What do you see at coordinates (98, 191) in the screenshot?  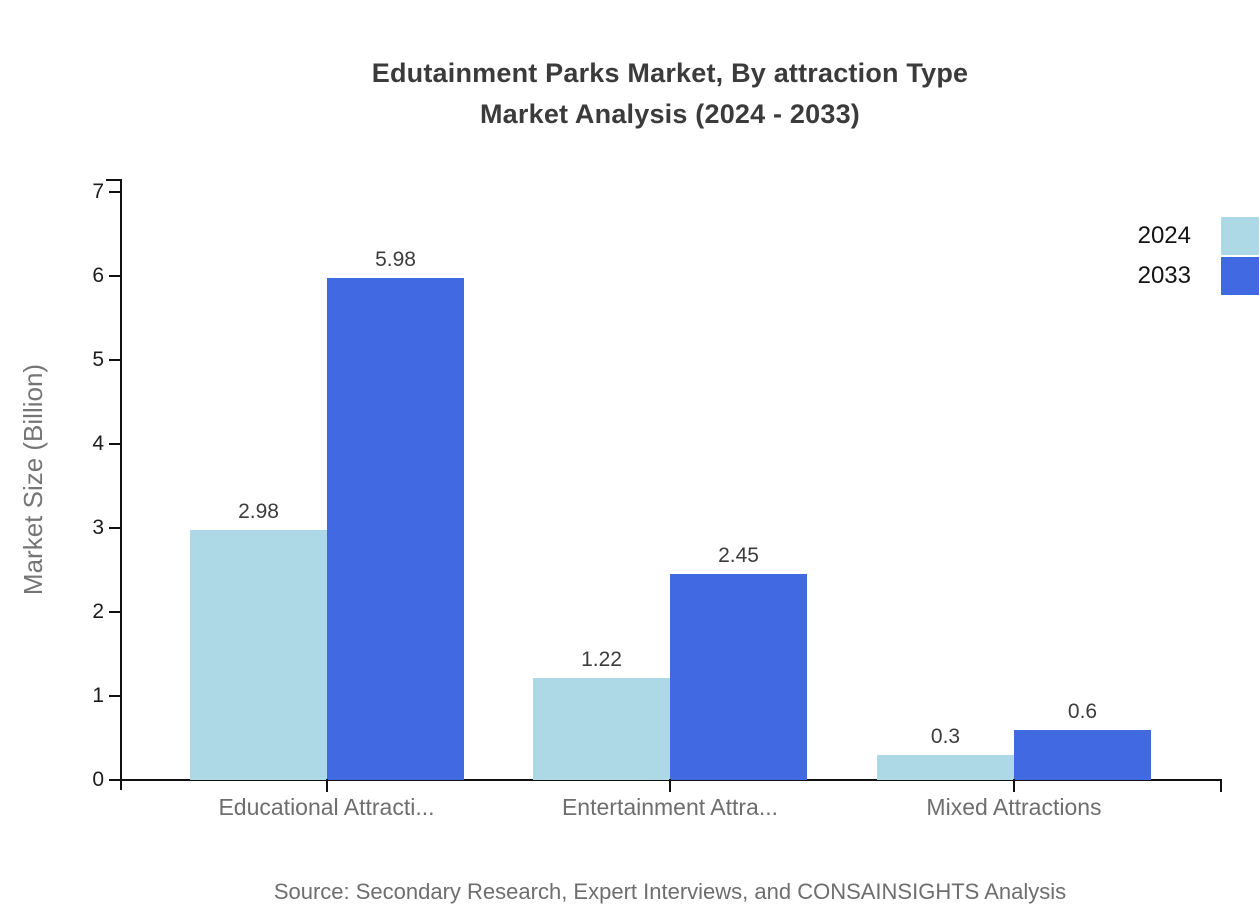 I see `y-axis-tick-label: 7` at bounding box center [98, 191].